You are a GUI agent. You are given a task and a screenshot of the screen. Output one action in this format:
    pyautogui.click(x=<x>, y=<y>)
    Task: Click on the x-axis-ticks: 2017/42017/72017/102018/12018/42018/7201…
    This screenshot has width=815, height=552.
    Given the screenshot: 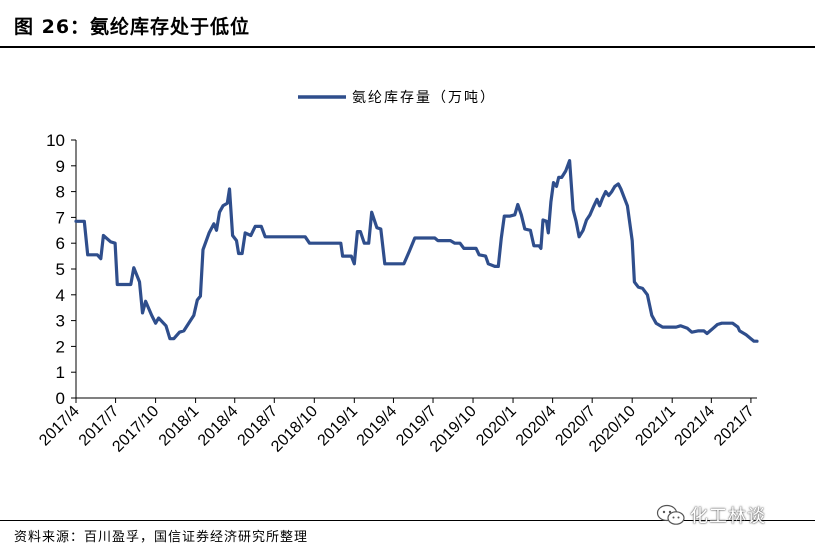 What is the action you would take?
    pyautogui.click(x=397, y=427)
    